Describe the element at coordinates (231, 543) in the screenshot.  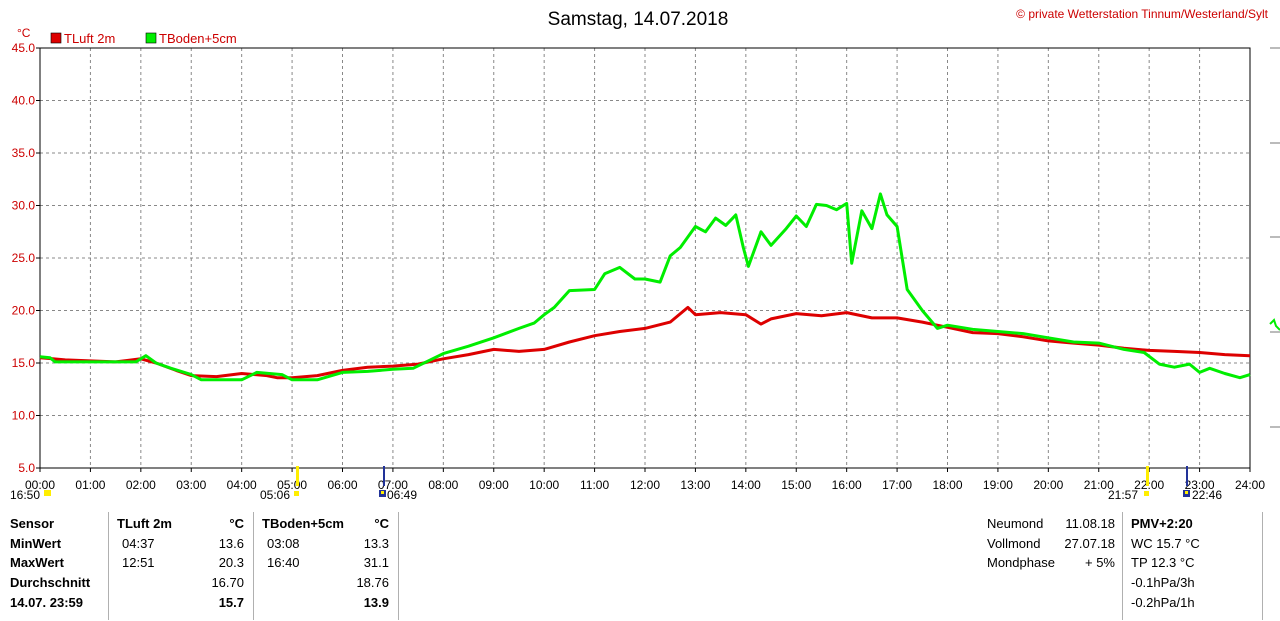
I see `col1-min-value: 13.6` at that location.